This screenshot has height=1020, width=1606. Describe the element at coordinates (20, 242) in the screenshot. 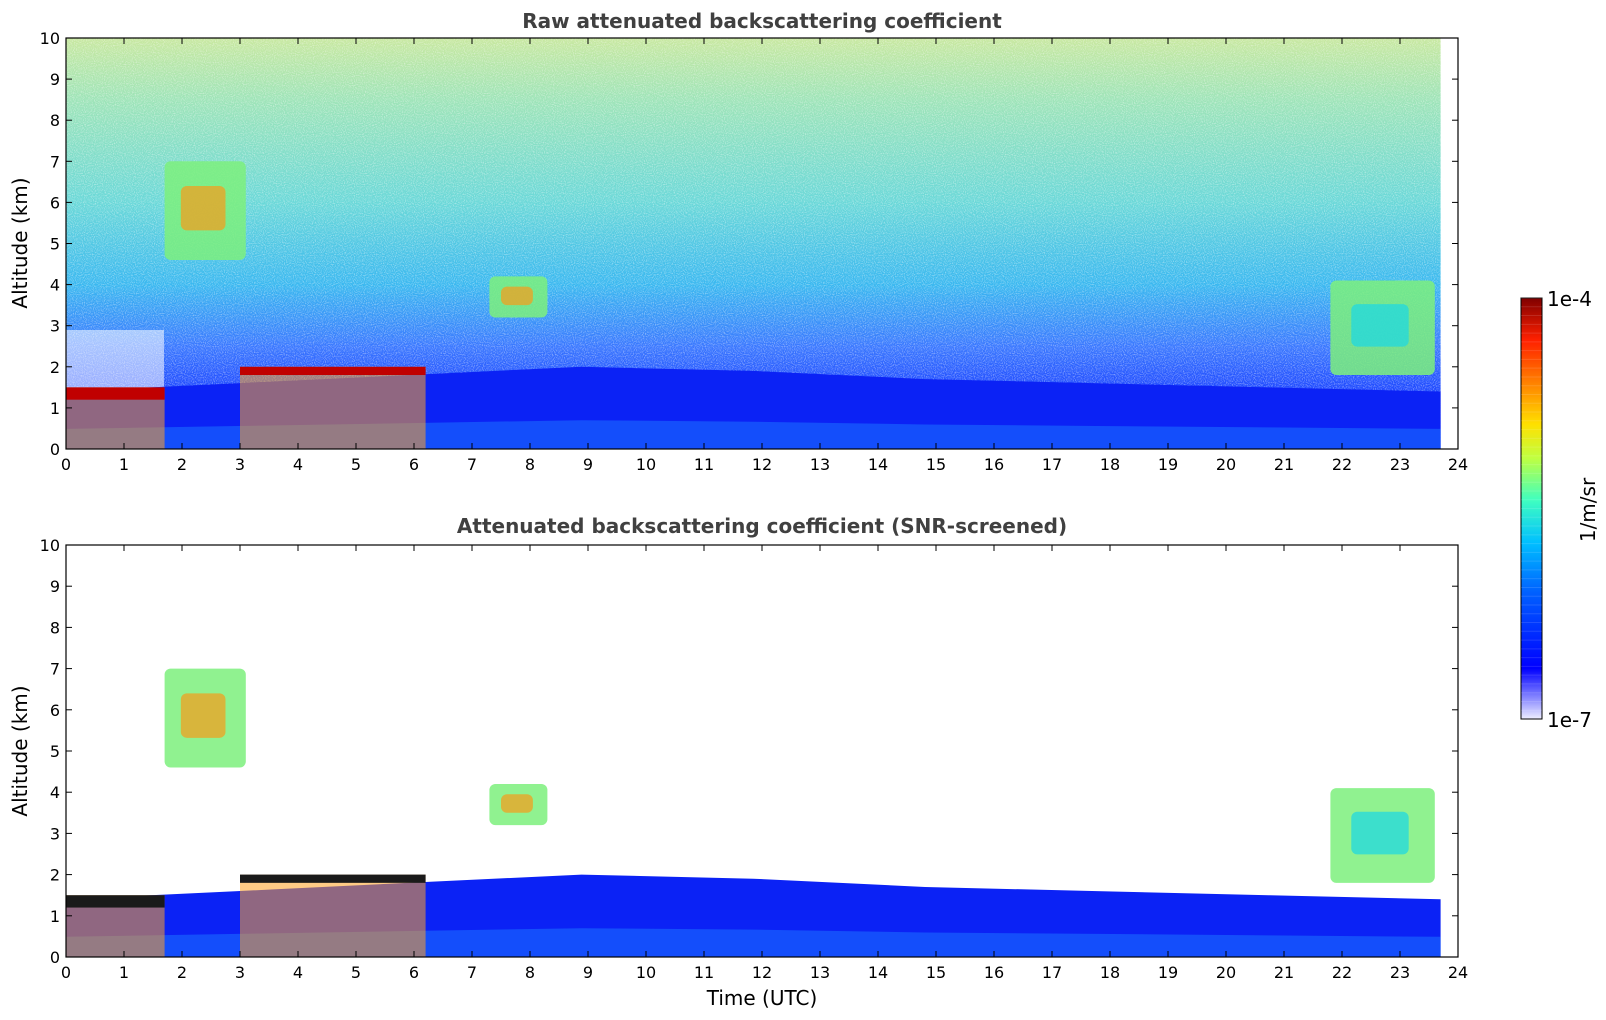

I see `y-axis-label-raw: Altitude (km)` at that location.